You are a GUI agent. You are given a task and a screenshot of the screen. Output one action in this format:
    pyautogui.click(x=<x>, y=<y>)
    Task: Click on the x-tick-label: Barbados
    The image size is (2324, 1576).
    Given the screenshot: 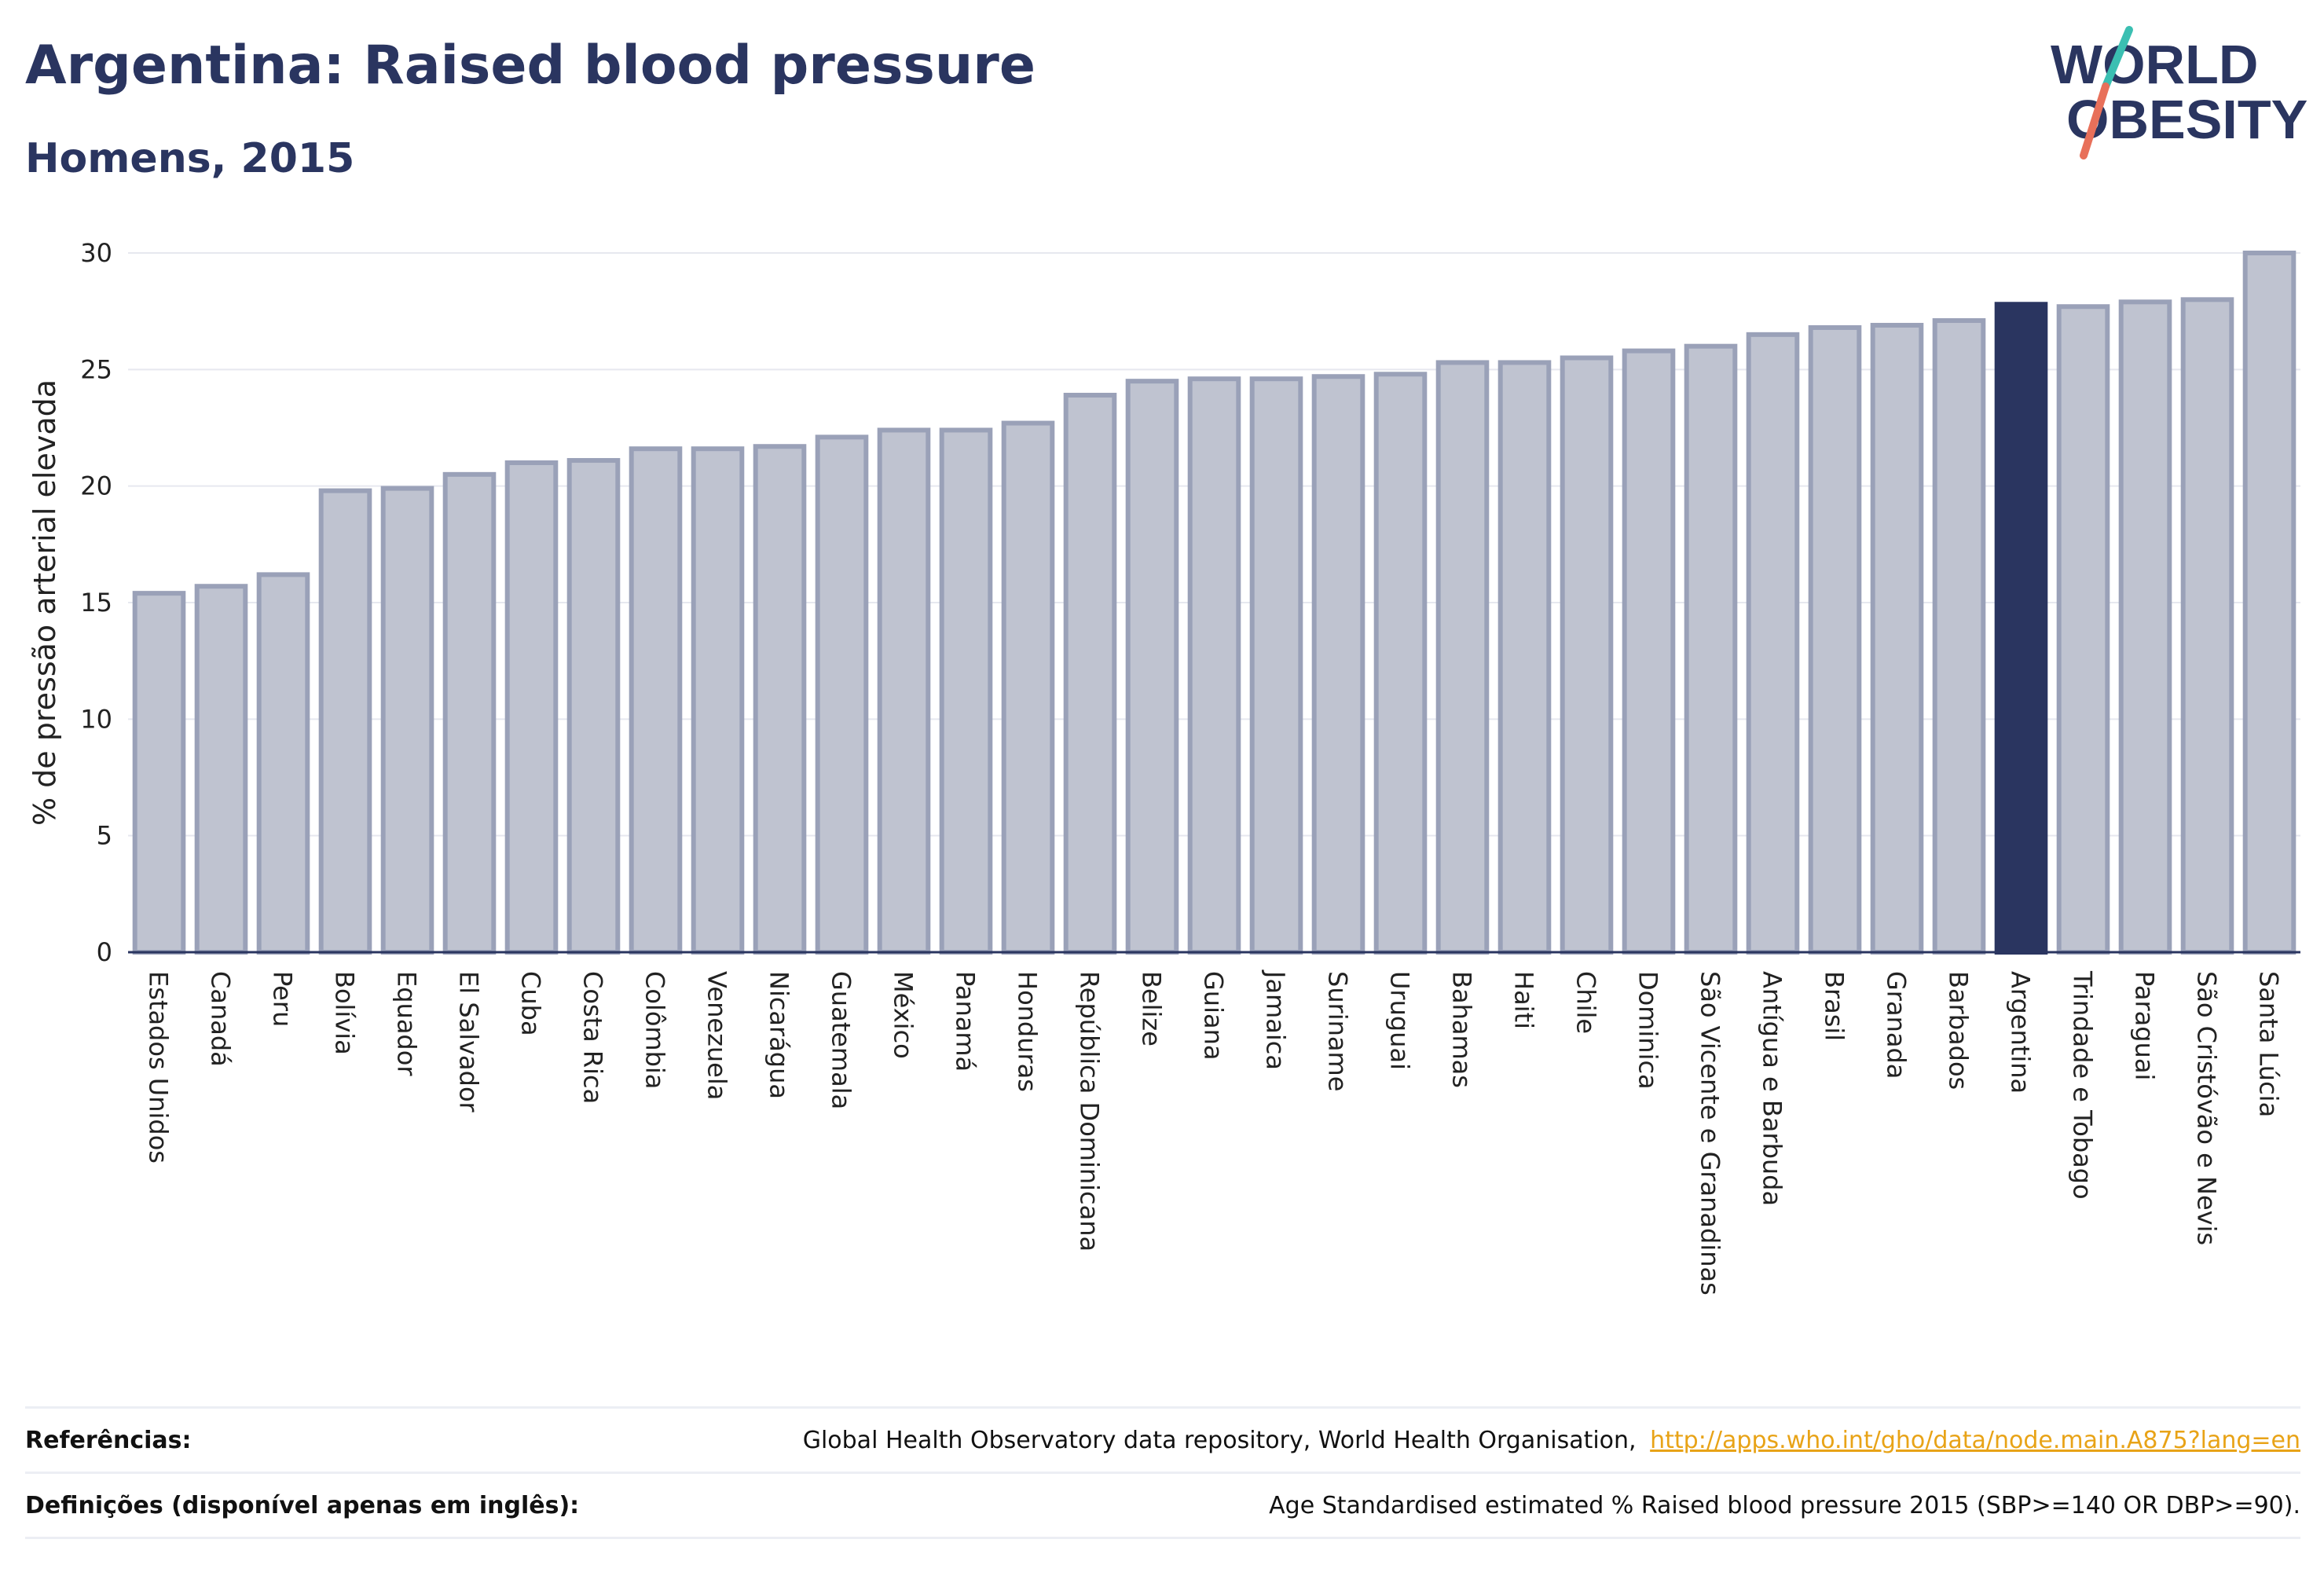 What is the action you would take?
    pyautogui.click(x=1959, y=1030)
    